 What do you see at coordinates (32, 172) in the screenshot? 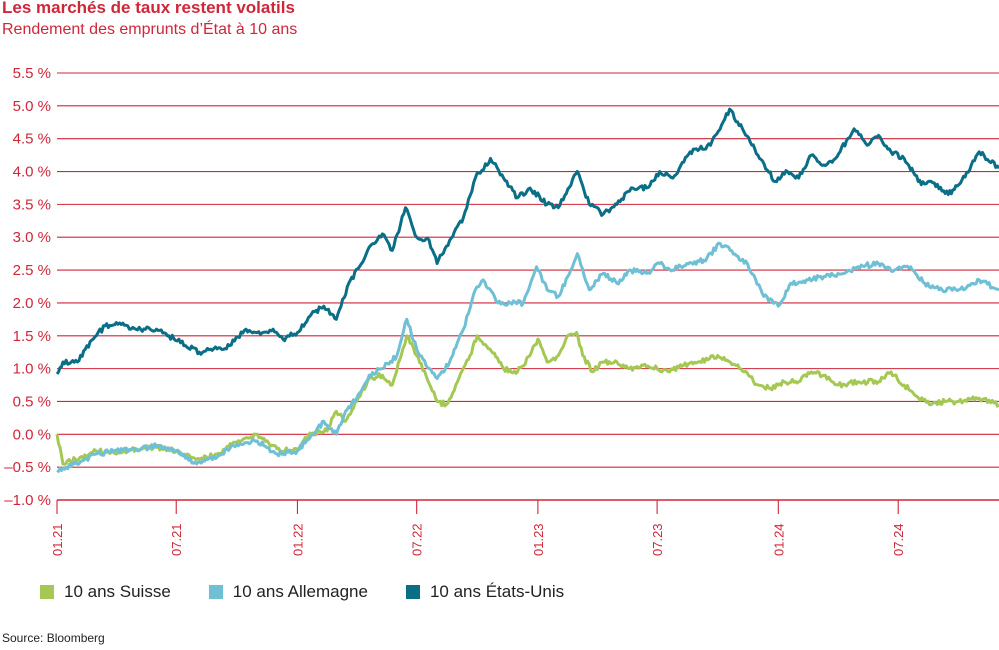
I see `y-tick-label: 4.0 %` at bounding box center [32, 172].